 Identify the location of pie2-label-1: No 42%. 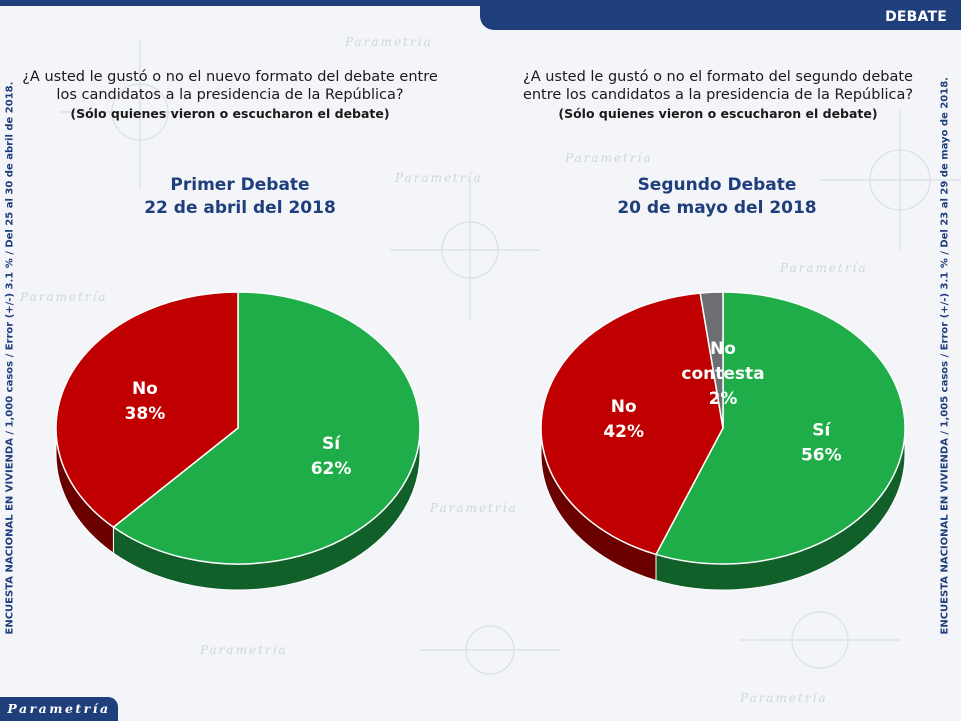
(623, 419).